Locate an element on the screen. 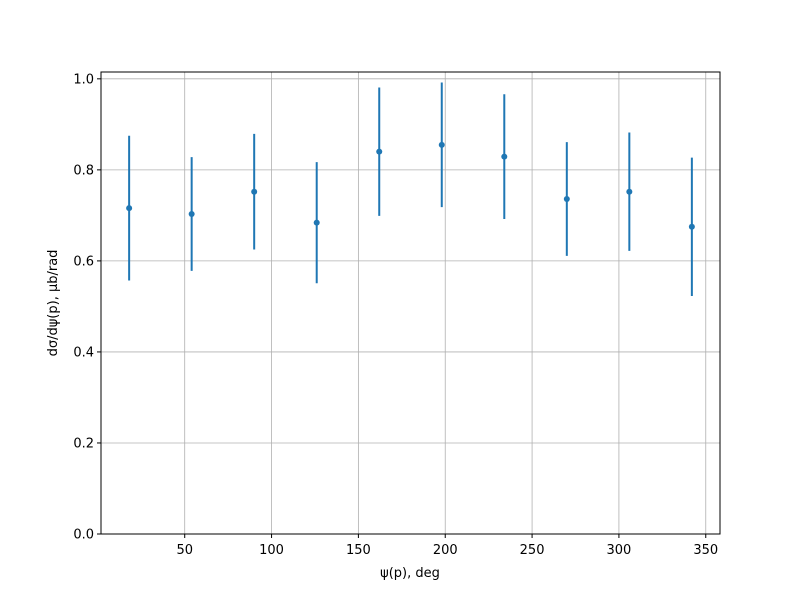 This screenshot has height=600, width=800. y-tick-label: 0.6 is located at coordinates (83, 261).